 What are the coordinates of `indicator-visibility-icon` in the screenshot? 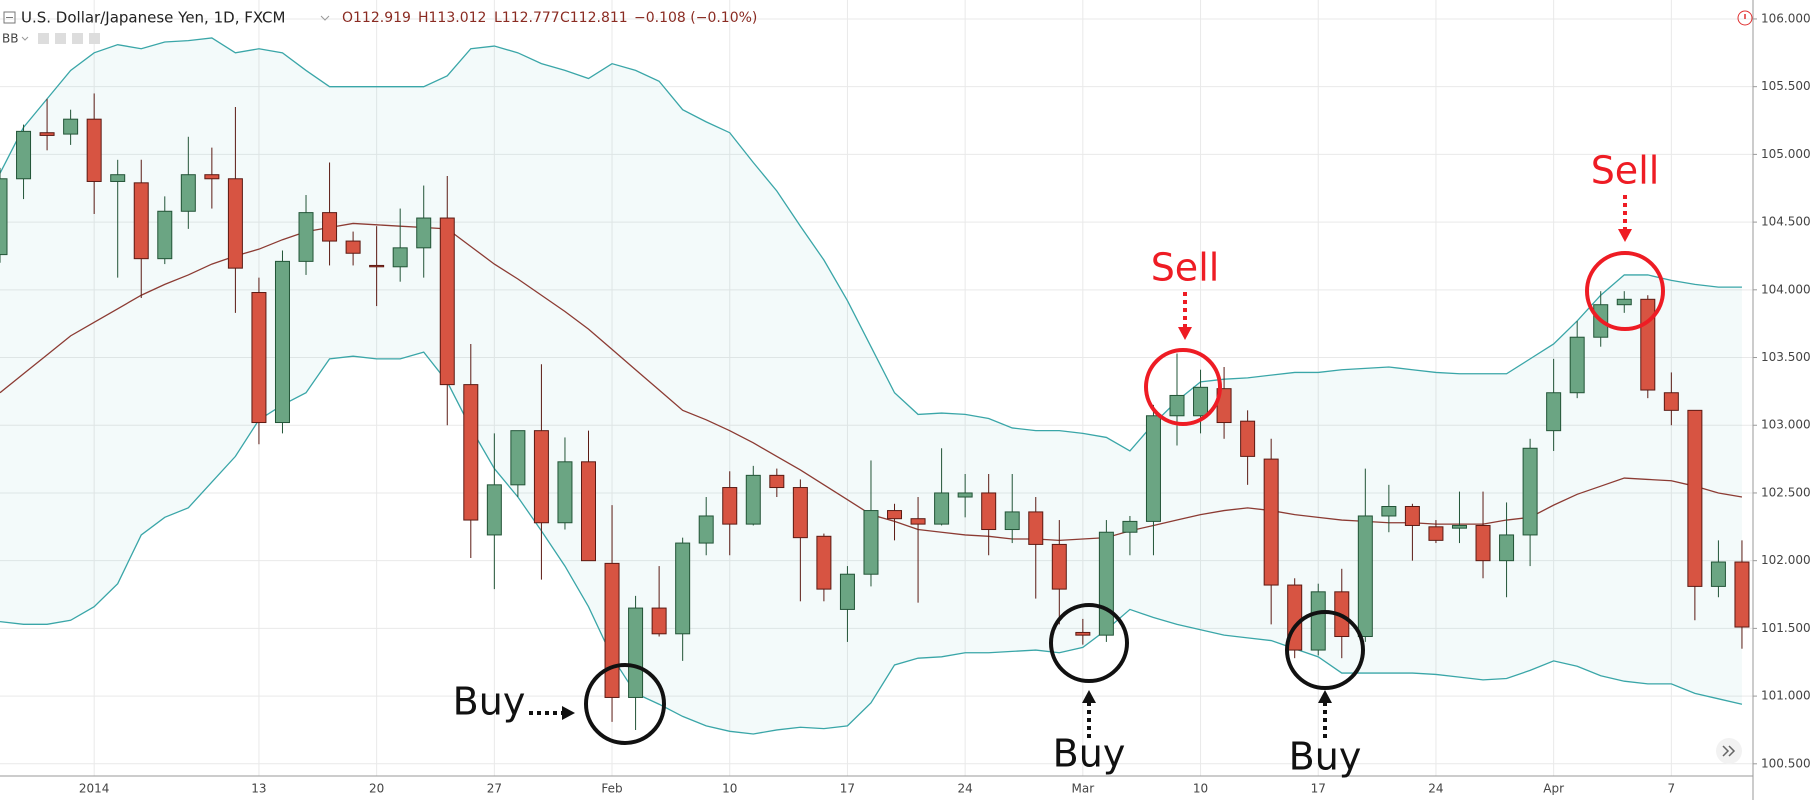 It's located at (43, 38).